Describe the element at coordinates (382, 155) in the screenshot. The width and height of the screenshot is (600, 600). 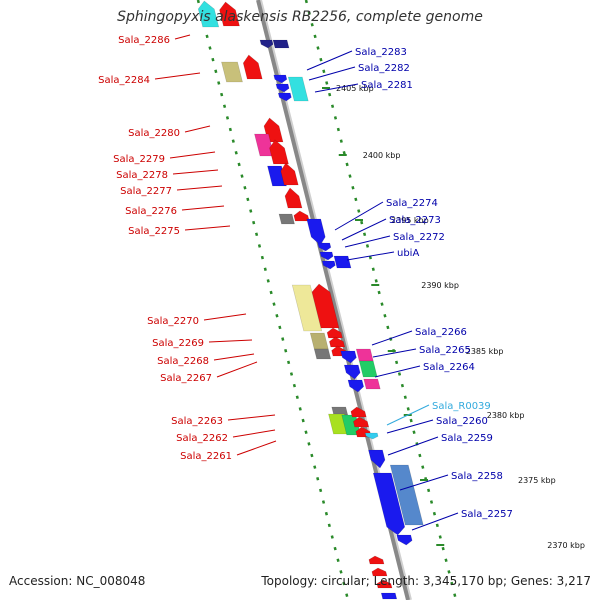
I see `tick-label-1: 2400 kbp` at that location.